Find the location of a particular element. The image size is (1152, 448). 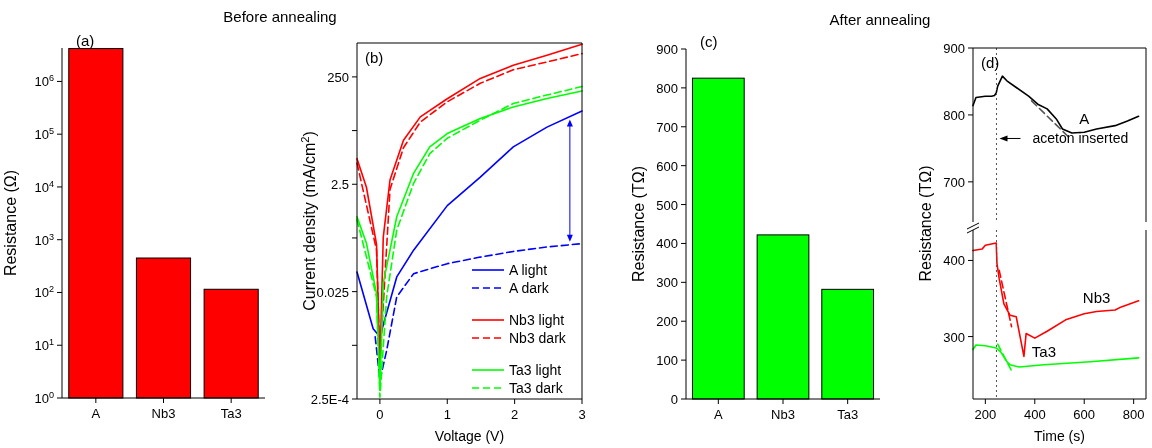

annotation: (d) is located at coordinates (990, 62).